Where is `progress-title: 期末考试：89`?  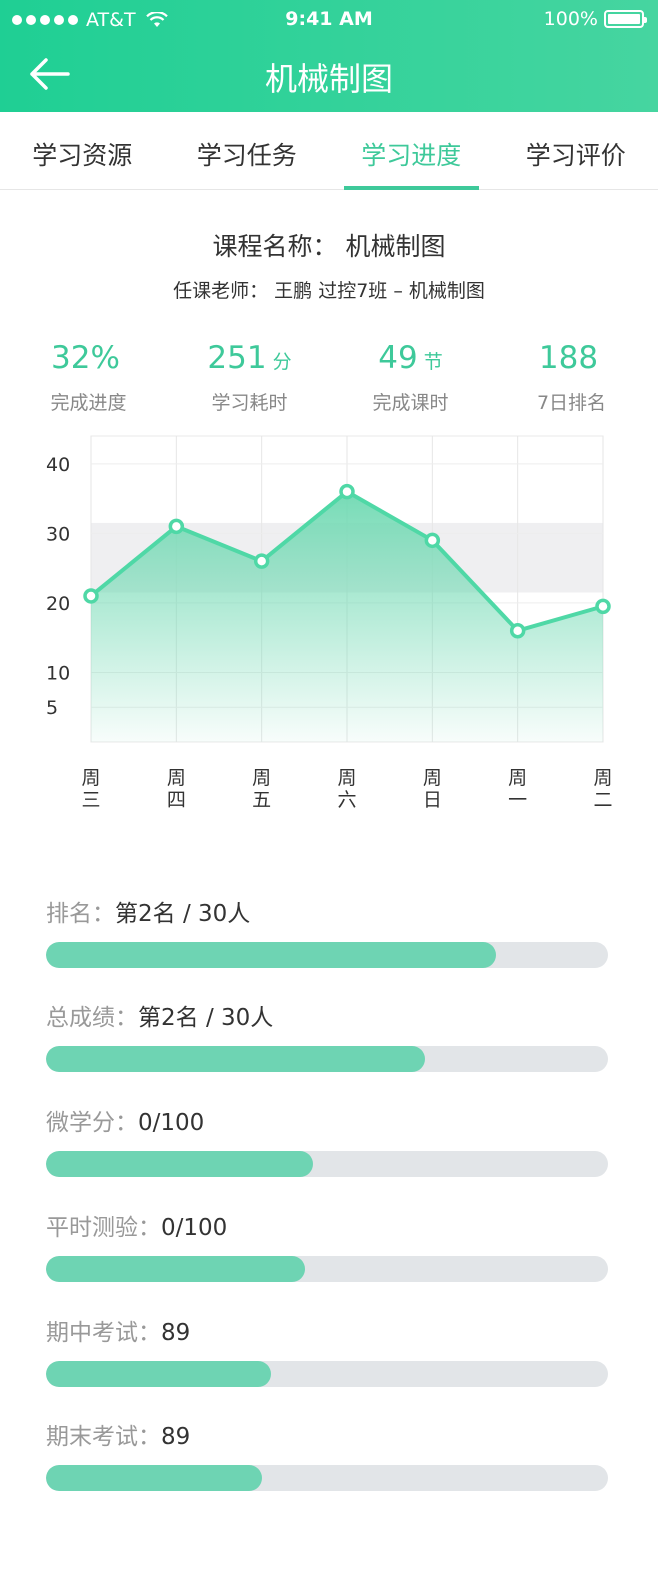
progress-title: 期末考试：89 is located at coordinates (118, 1437).